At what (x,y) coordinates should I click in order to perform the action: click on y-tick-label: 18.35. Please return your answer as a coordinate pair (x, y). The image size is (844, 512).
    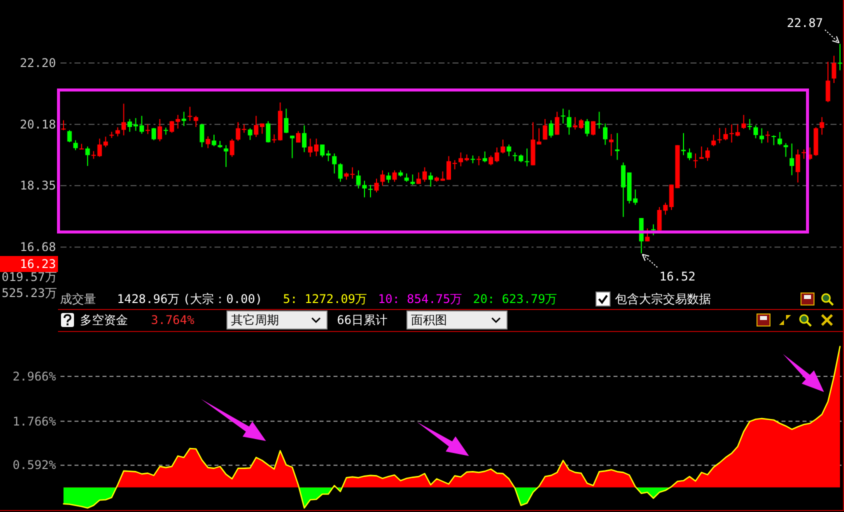
    Looking at the image, I should click on (38, 185).